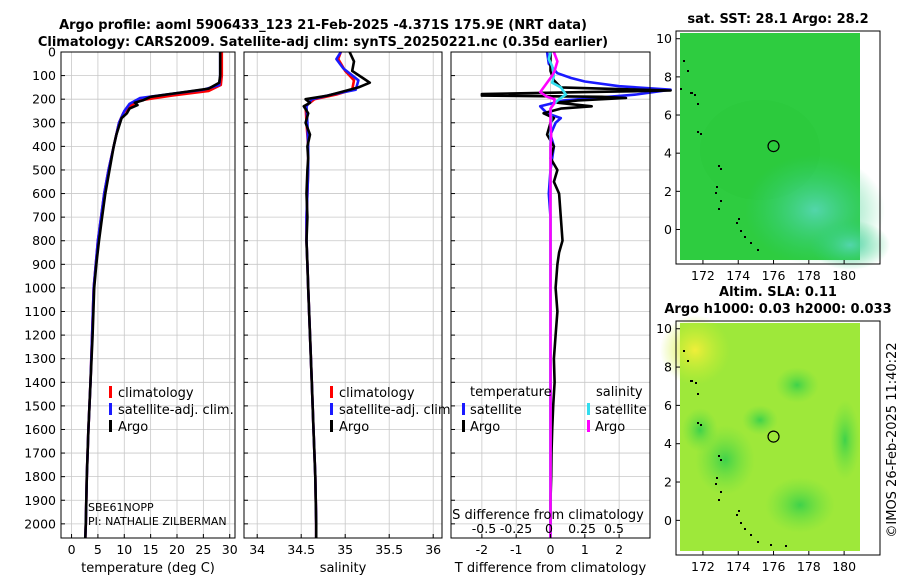 Image resolution: width=900 pixels, height=580 pixels. Describe the element at coordinates (44, 217) in the screenshot. I see `y-tick-label: 700` at that location.